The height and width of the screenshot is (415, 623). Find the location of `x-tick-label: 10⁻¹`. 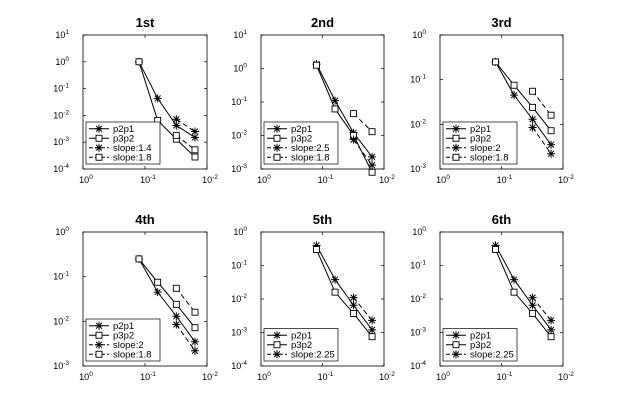

x-tick-label: 10⁻¹ is located at coordinates (326, 179).